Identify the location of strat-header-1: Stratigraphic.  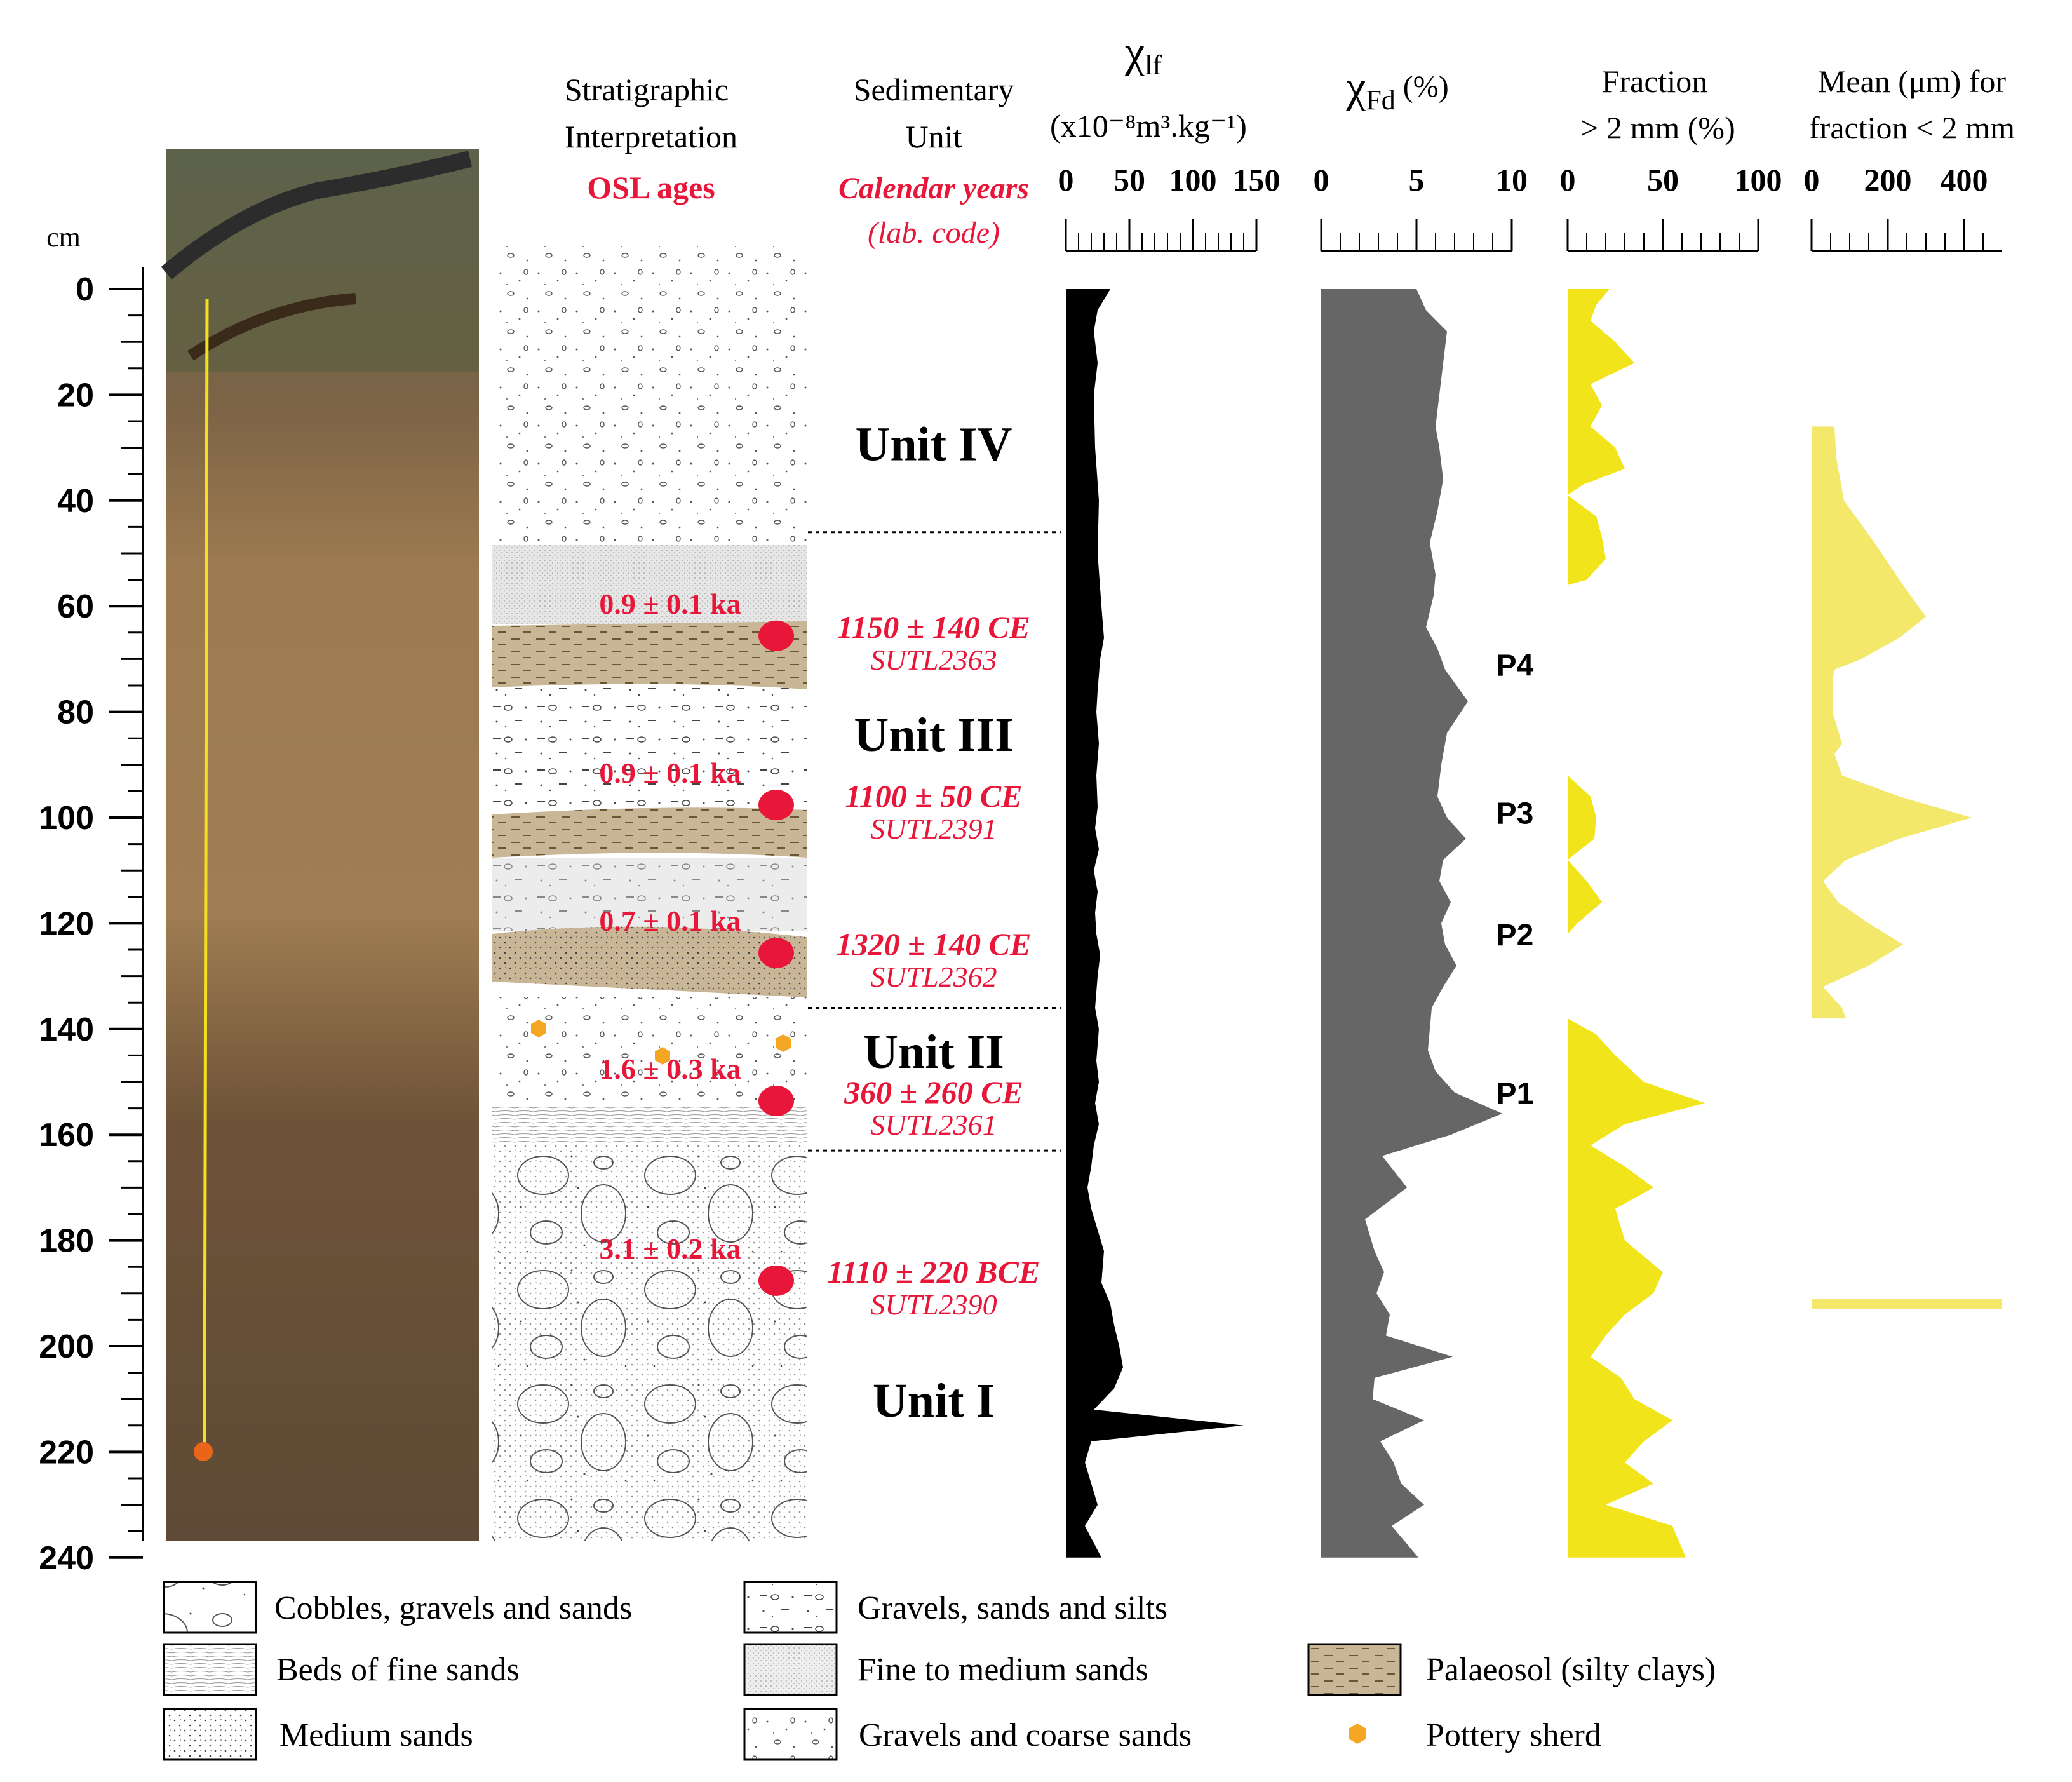
(647, 89).